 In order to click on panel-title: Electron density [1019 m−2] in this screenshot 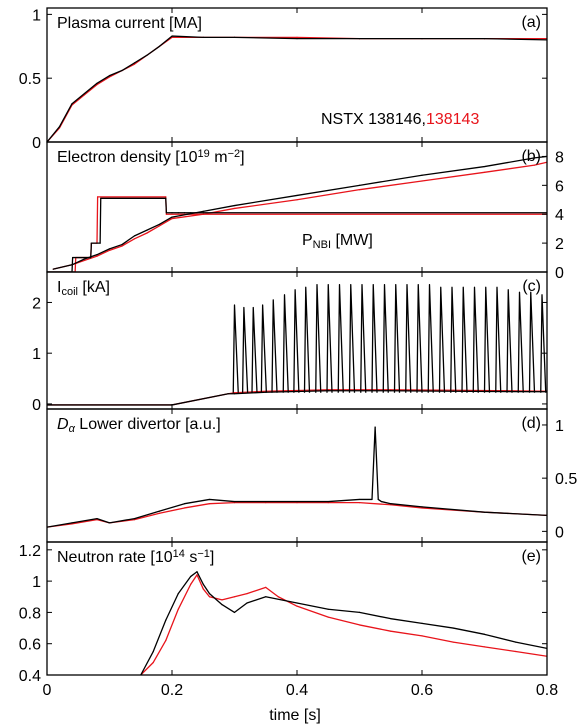, I will do `click(151, 157)`.